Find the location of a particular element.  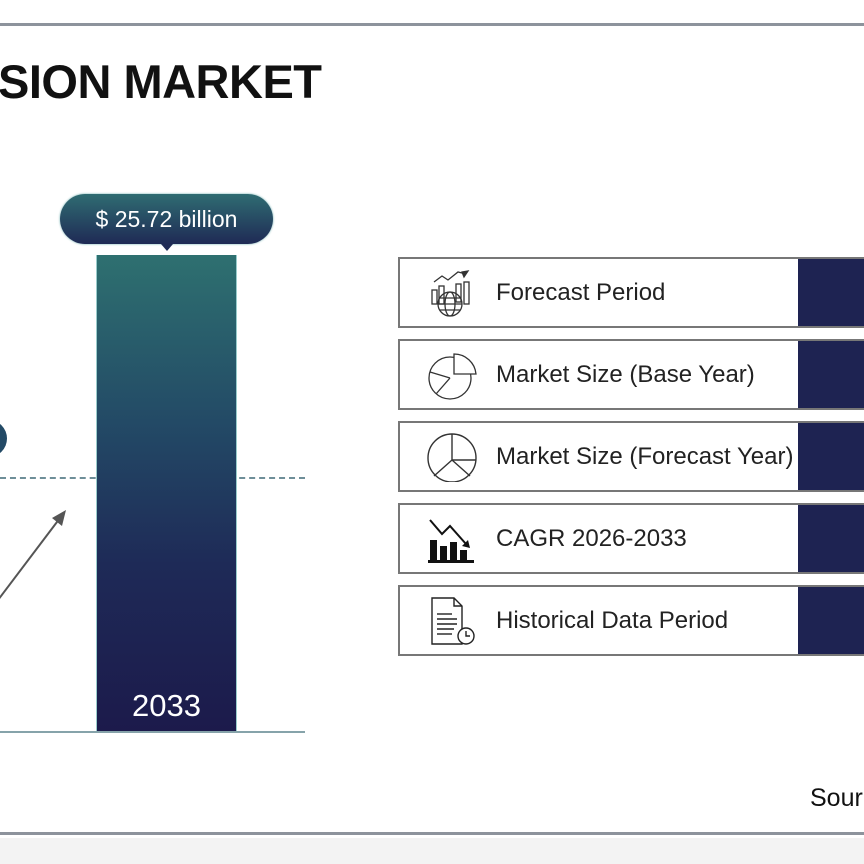

table-row: Market Size (Base Year) is located at coordinates (631, 374).